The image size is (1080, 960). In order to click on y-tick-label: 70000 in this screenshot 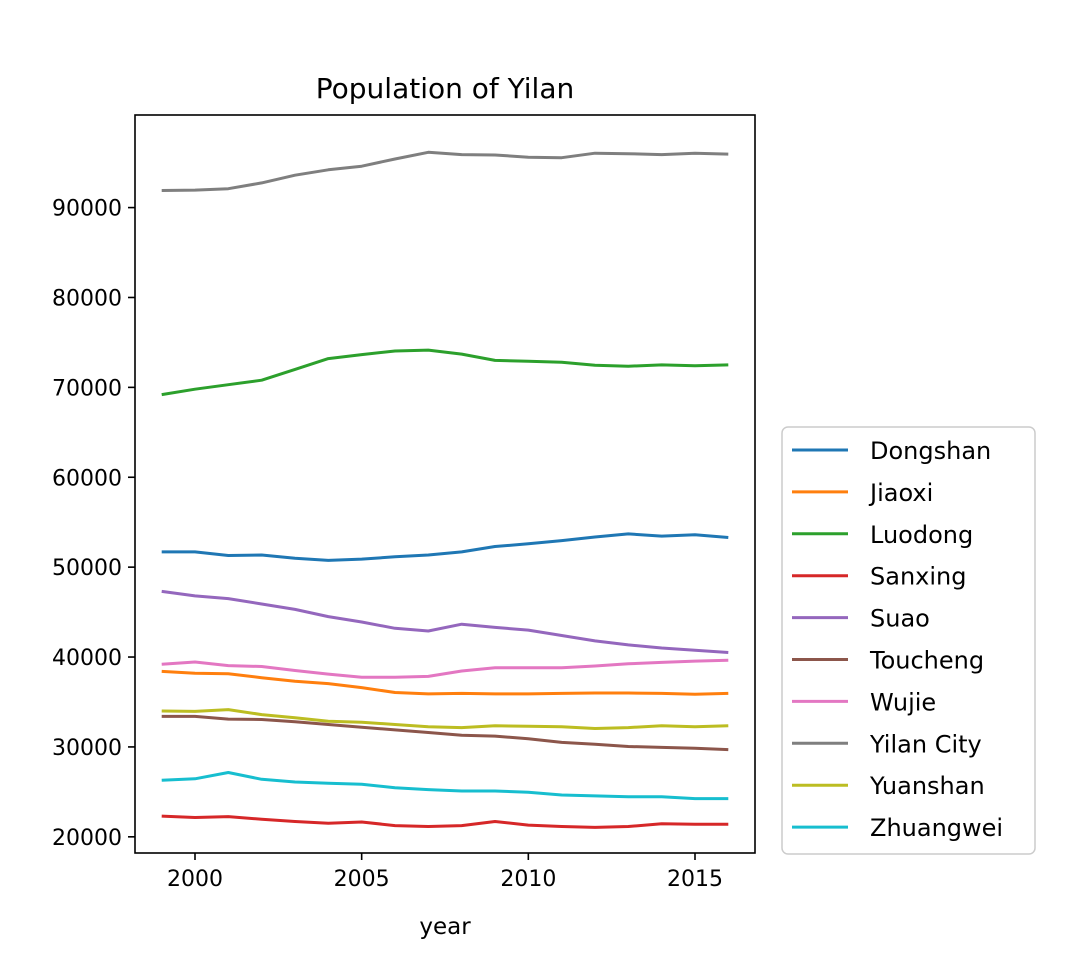, I will do `click(87, 388)`.